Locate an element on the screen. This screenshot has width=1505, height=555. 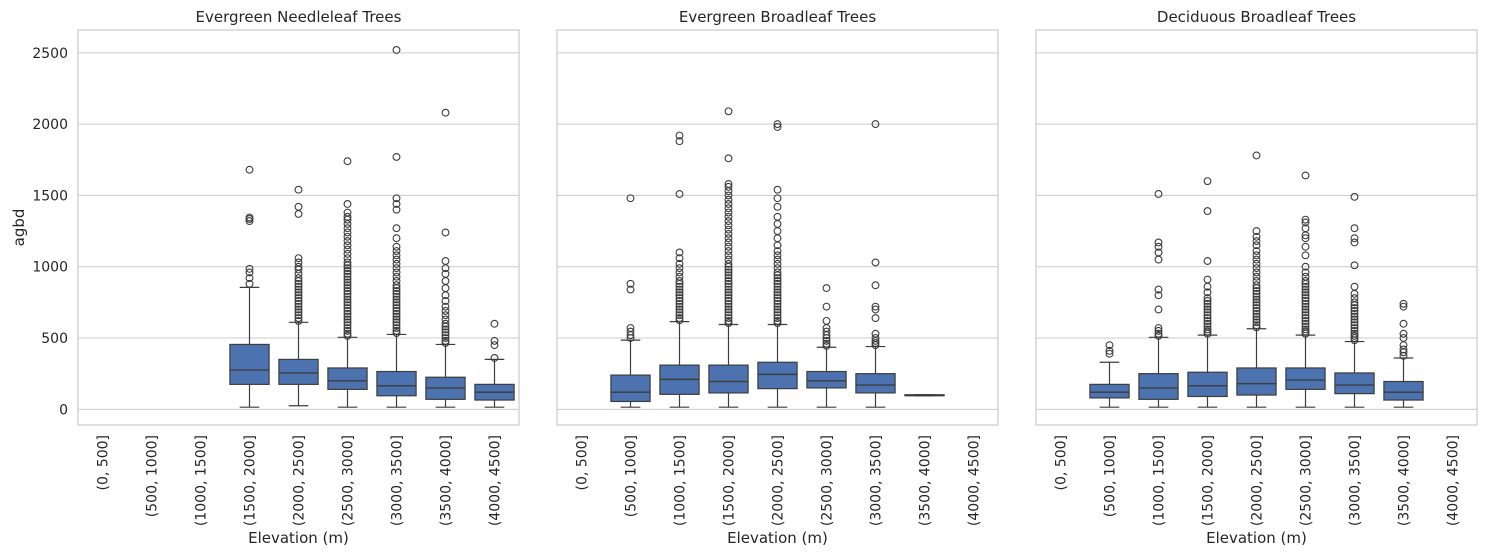
x-tick-label: (500, 1000] is located at coordinates (632, 476).